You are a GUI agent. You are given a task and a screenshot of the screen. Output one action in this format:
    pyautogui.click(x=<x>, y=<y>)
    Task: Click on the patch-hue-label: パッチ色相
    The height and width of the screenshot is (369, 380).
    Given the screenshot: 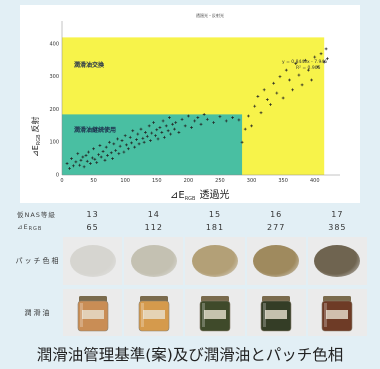 What is the action you would take?
    pyautogui.click(x=38, y=261)
    